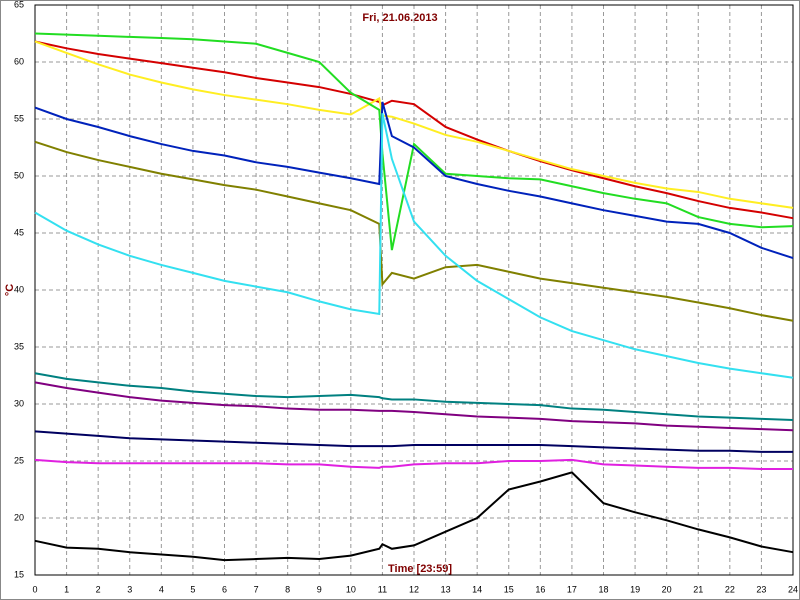 Image resolution: width=800 pixels, height=600 pixels. What do you see at coordinates (635, 589) in the screenshot?
I see `x-tick-label: 19` at bounding box center [635, 589].